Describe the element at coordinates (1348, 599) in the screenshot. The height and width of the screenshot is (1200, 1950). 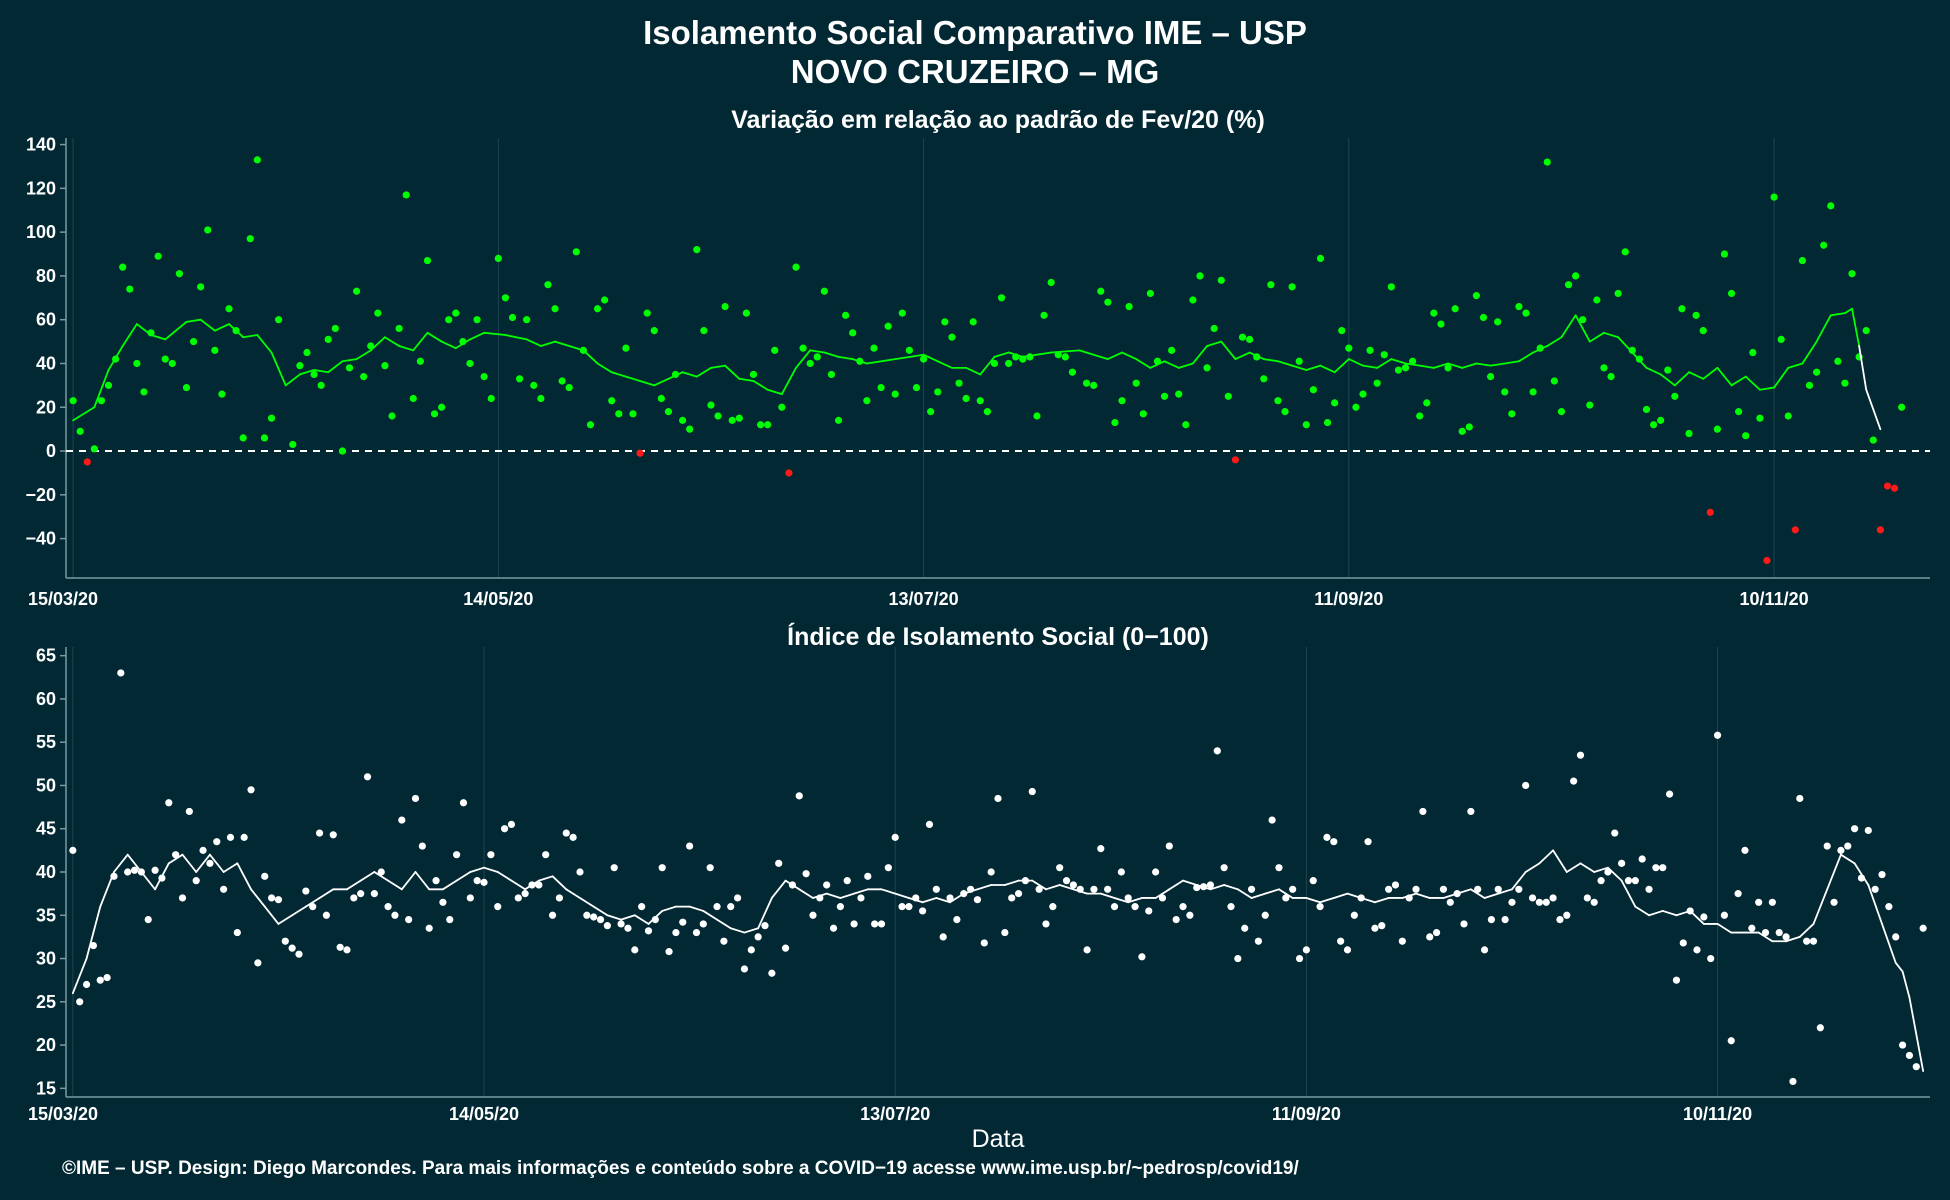
I see `x-tick-label: 11/09/20` at that location.